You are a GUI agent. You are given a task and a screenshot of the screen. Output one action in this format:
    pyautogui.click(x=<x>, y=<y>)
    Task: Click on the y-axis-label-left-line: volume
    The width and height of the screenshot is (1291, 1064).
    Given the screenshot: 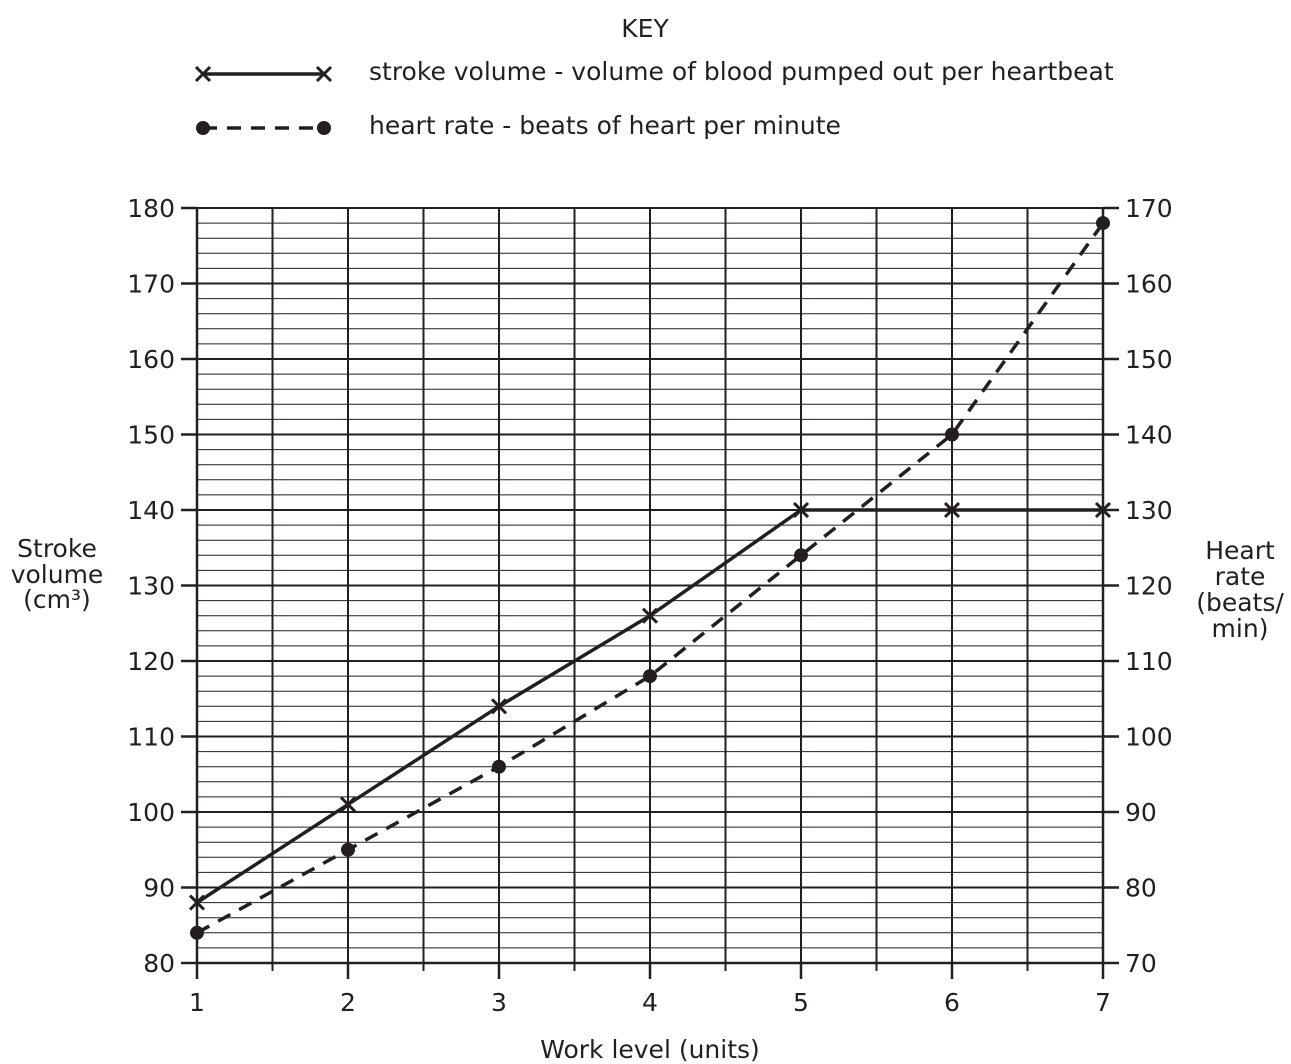 What is the action you would take?
    pyautogui.click(x=57, y=574)
    